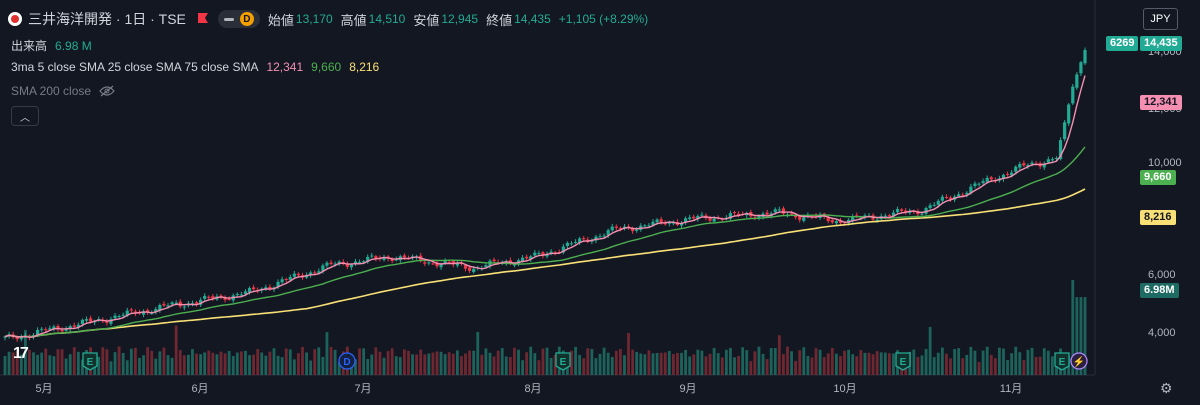 The image size is (1200, 405). What do you see at coordinates (532, 389) in the screenshot?
I see `time-tick-label: 8月` at bounding box center [532, 389].